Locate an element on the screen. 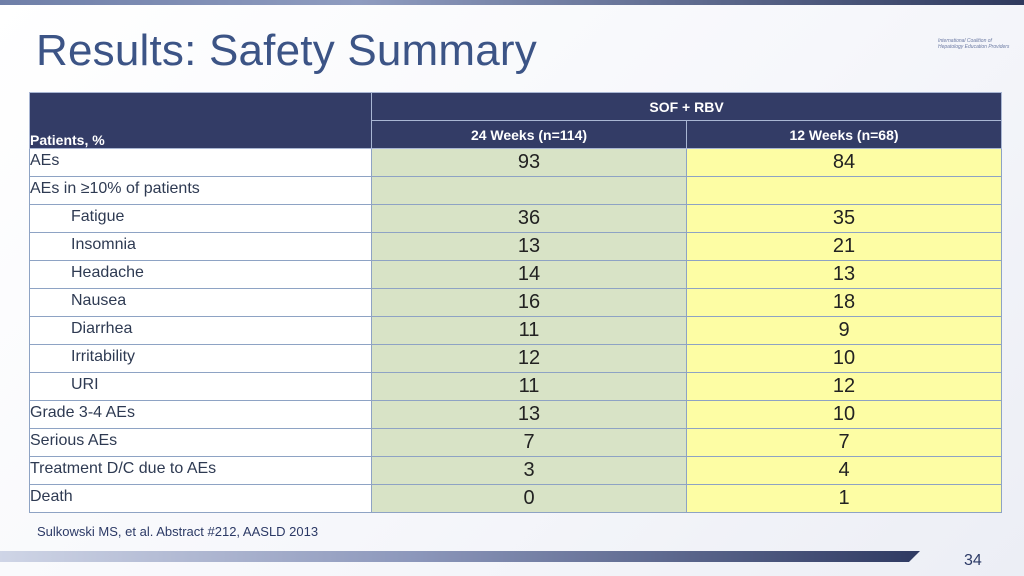  table-corner-header: Patients, % is located at coordinates (200, 120).